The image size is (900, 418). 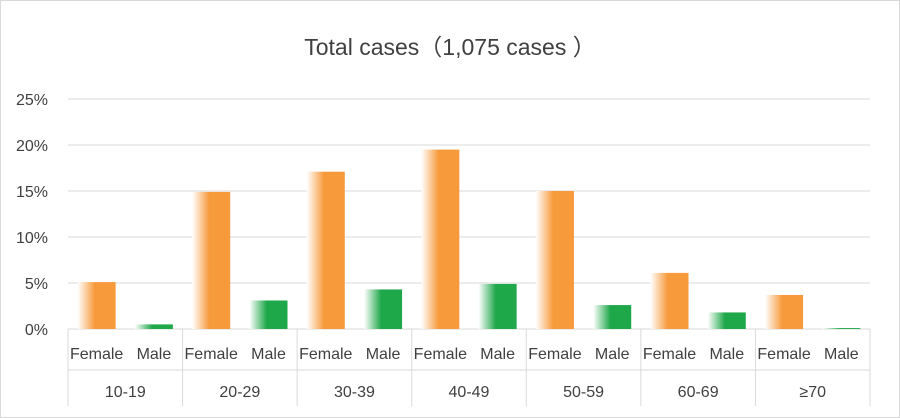 I want to click on y-tick-label: 10%, so click(x=32, y=238).